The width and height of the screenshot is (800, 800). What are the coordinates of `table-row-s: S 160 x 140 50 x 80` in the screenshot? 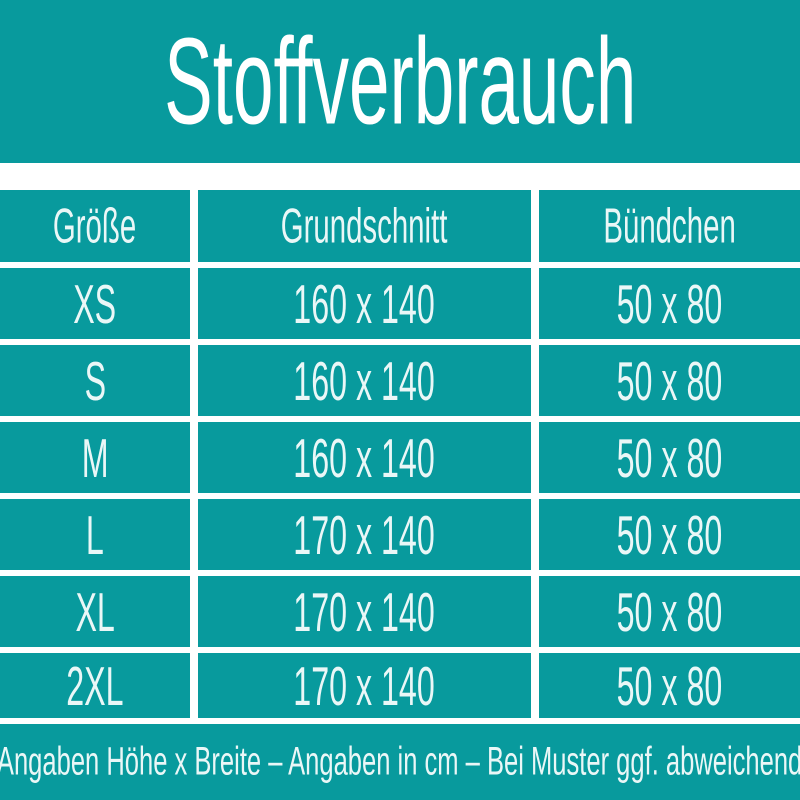 It's located at (400, 377).